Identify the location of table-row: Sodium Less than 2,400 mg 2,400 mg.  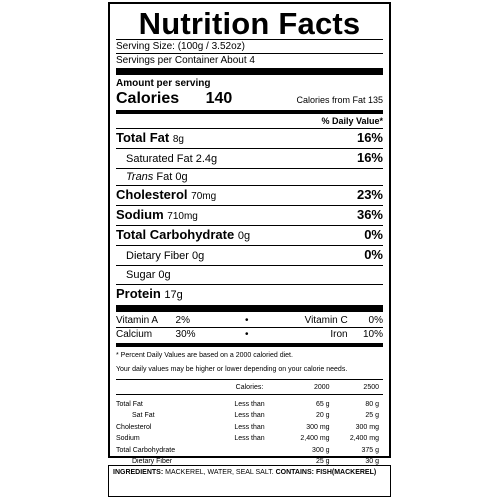
(247, 438).